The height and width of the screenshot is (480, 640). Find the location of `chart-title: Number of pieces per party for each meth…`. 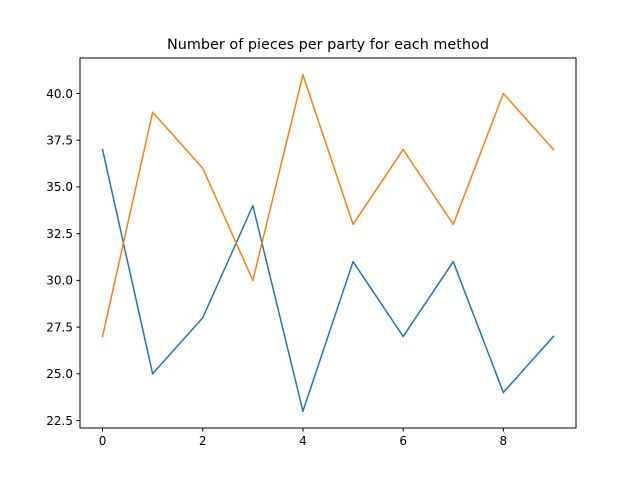

chart-title: Number of pieces per party for each meth… is located at coordinates (328, 45).